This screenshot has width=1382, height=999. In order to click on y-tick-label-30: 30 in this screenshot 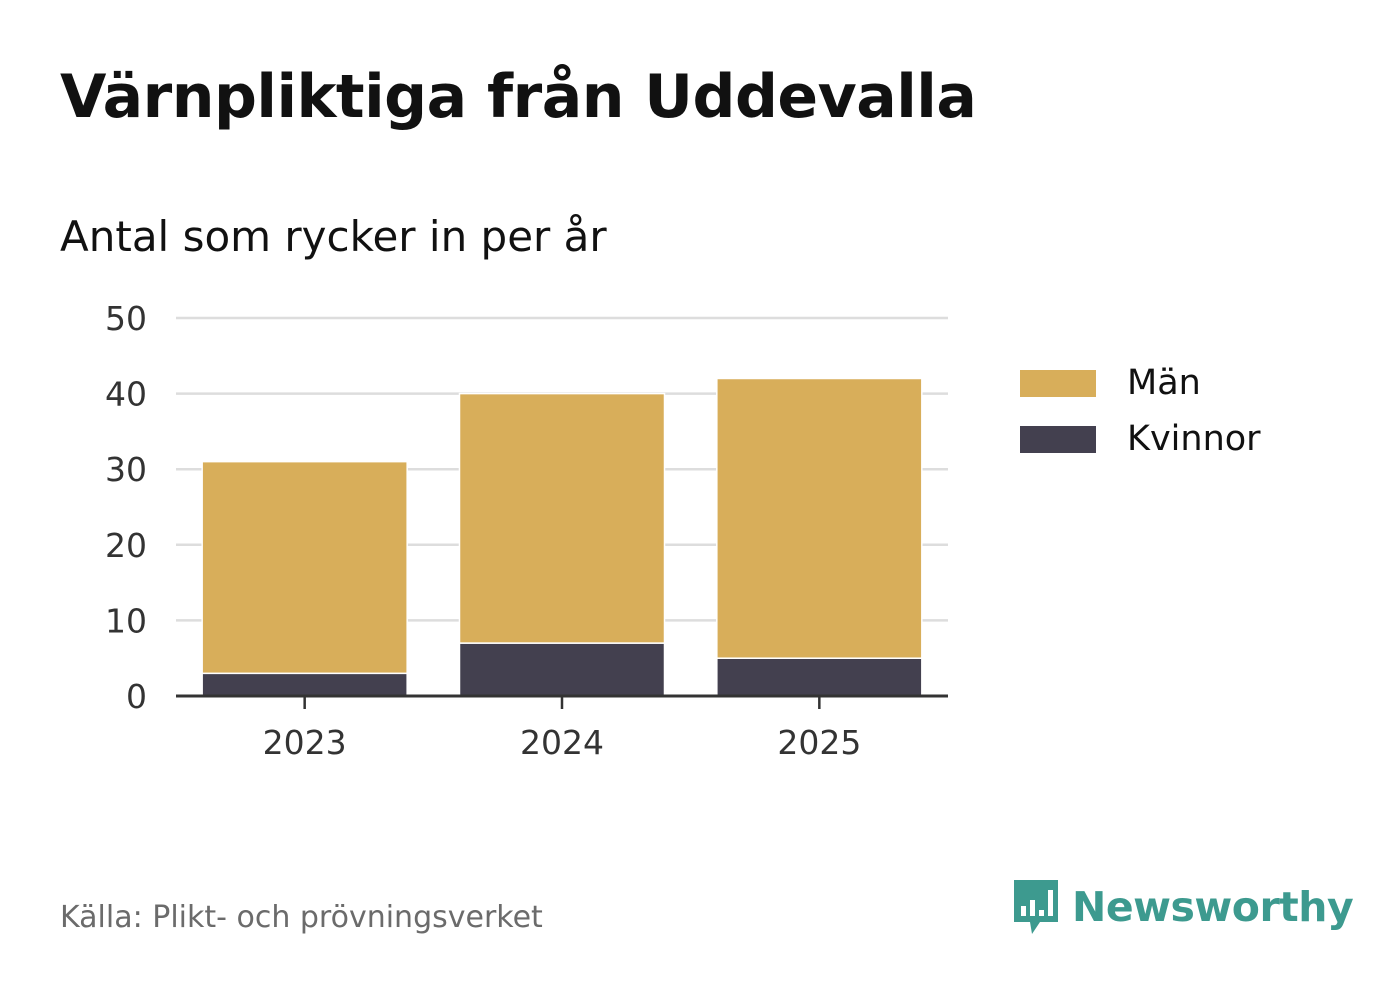, I will do `click(126, 469)`.